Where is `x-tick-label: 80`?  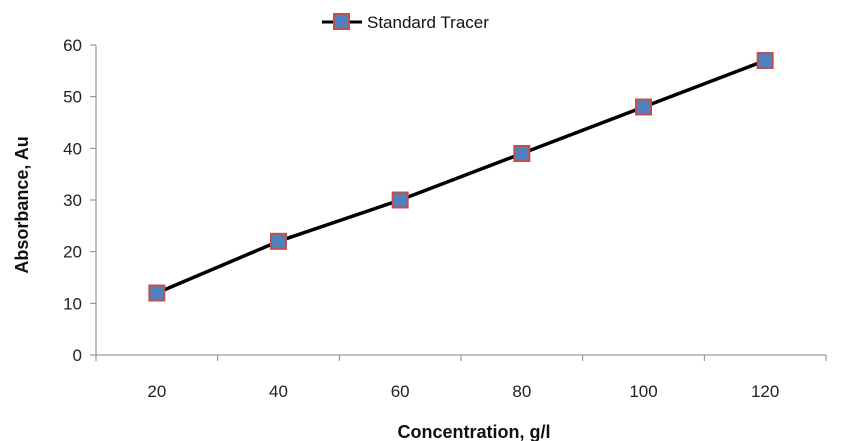 x-tick-label: 80 is located at coordinates (521, 391).